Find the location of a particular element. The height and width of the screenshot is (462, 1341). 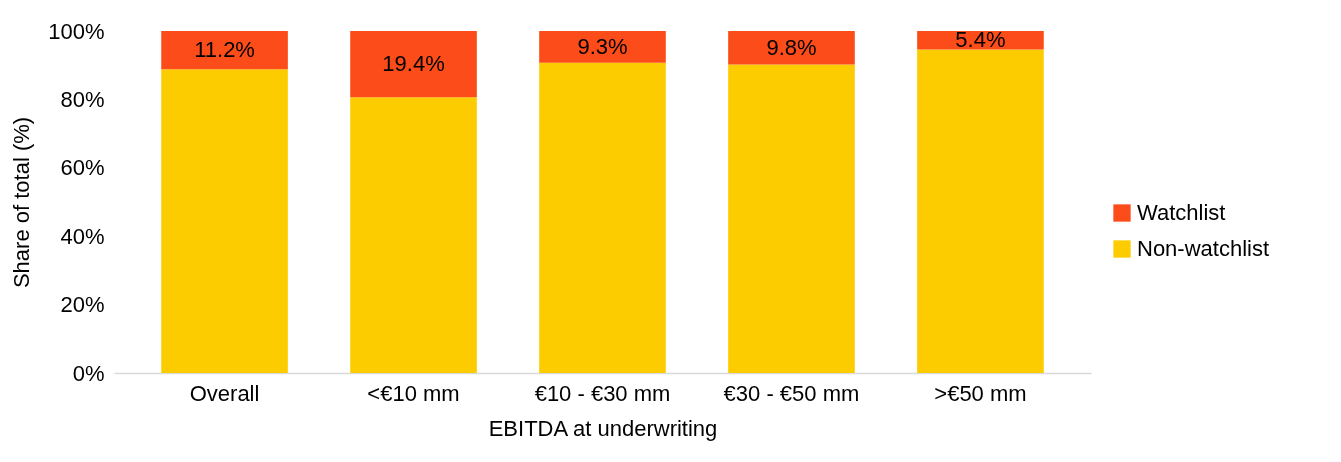

y-tick-label: 100% is located at coordinates (76, 31).